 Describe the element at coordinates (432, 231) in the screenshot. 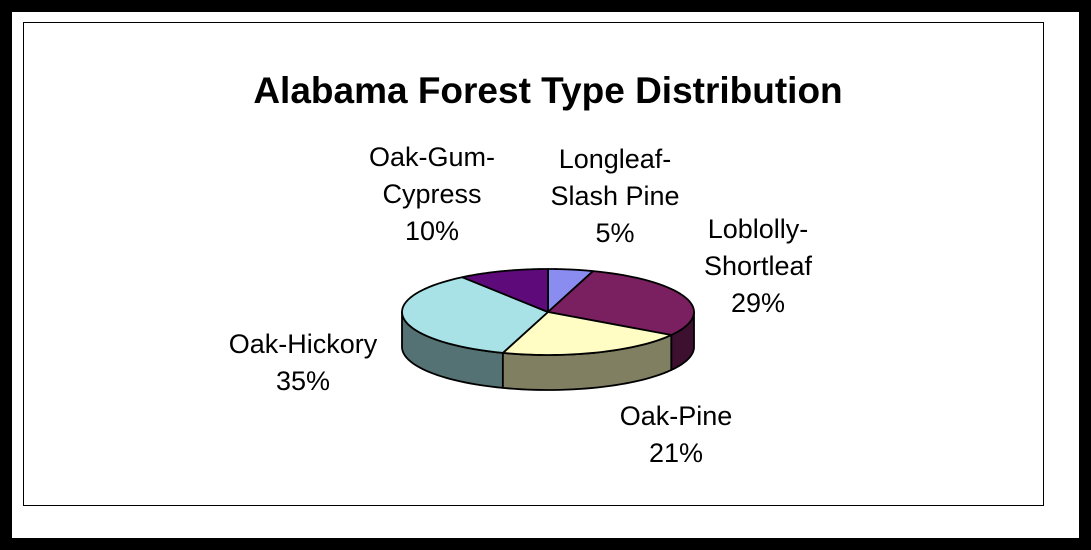

I see `data-label-percent-oak-gum-cypress: 10%` at that location.